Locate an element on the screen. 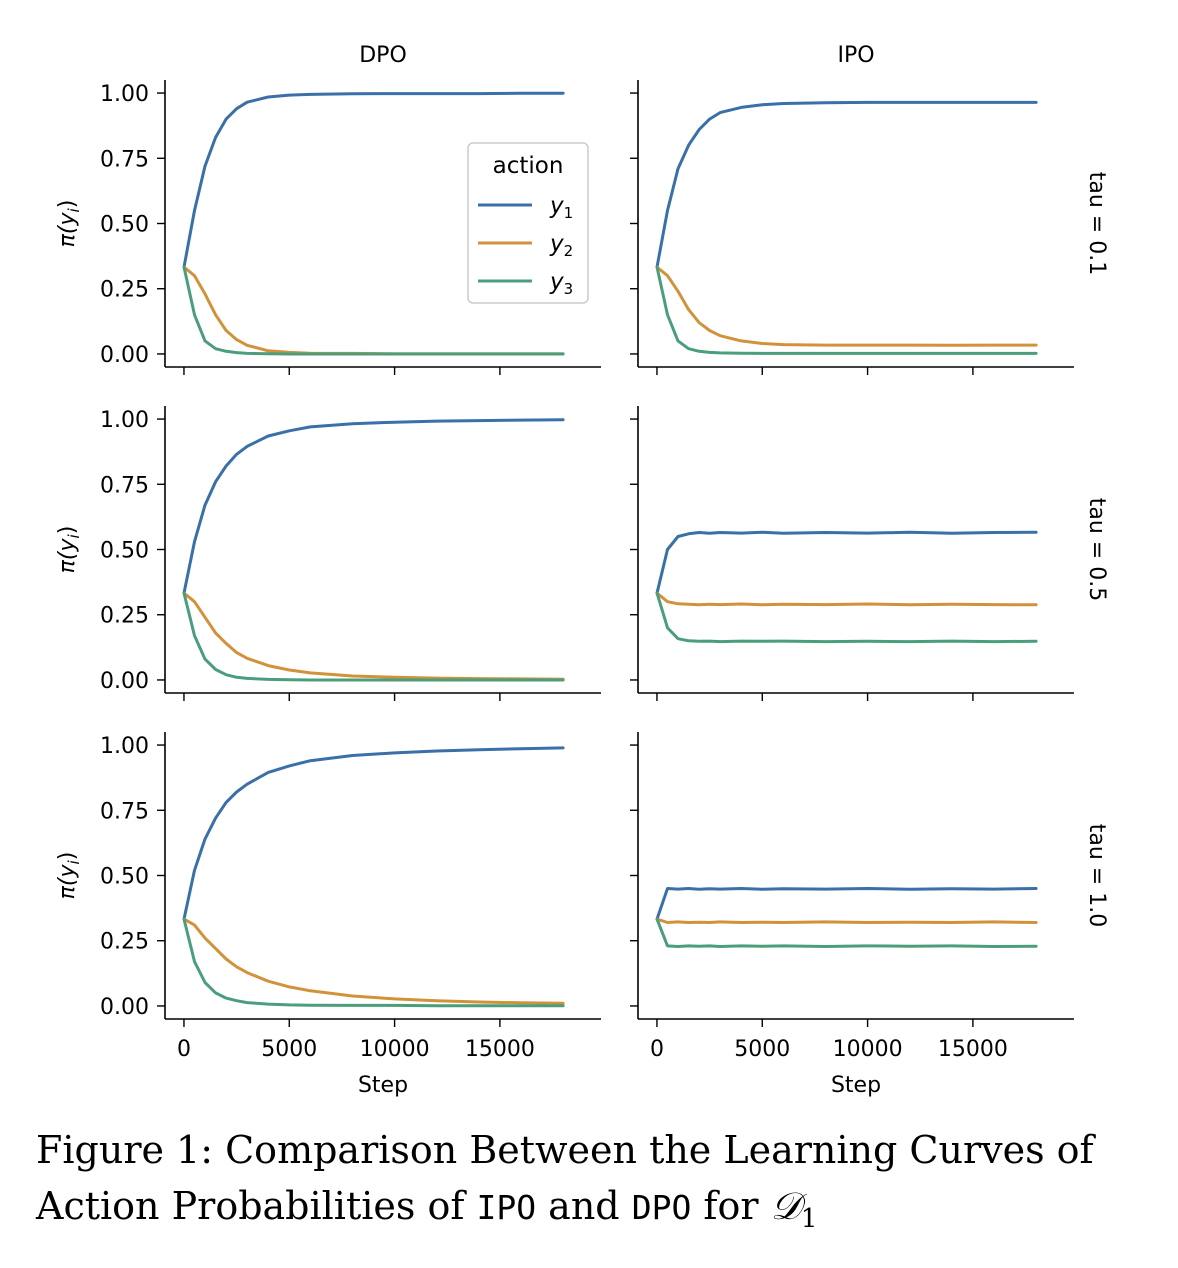  panel-2-ipo-series-y2 is located at coordinates (846, 599).